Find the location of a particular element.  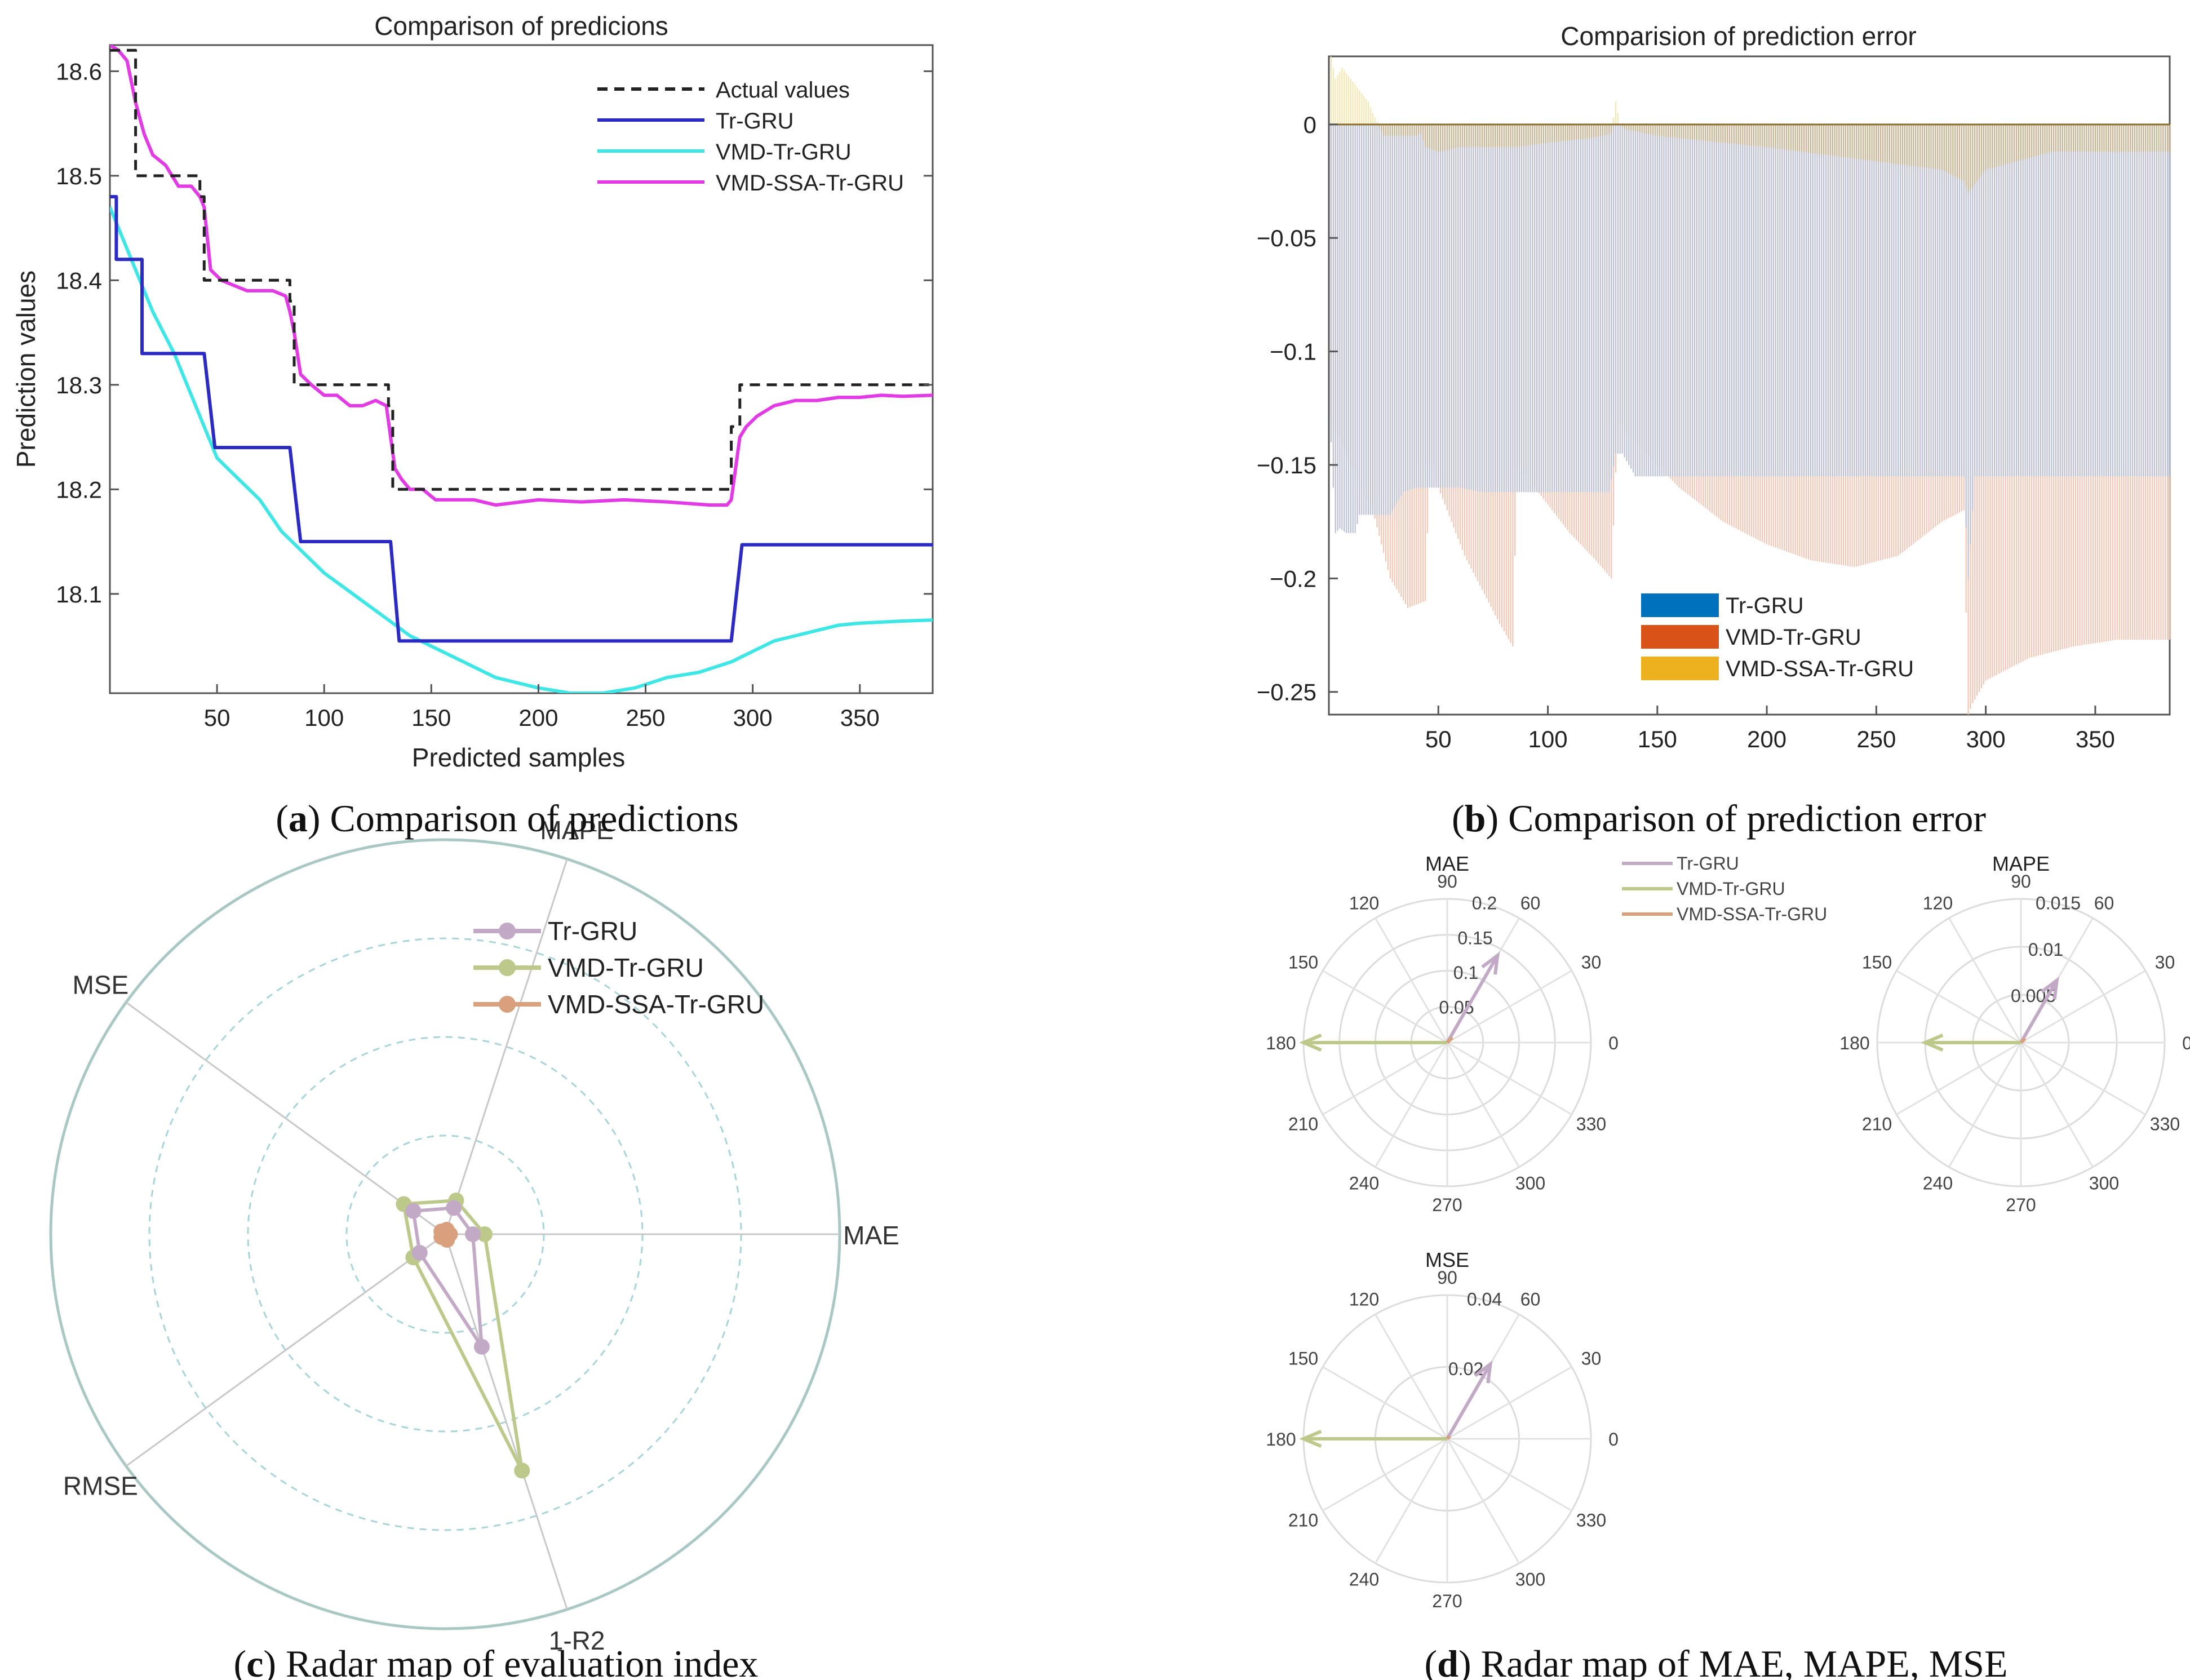

x-tick-label: 200 is located at coordinates (538, 717).